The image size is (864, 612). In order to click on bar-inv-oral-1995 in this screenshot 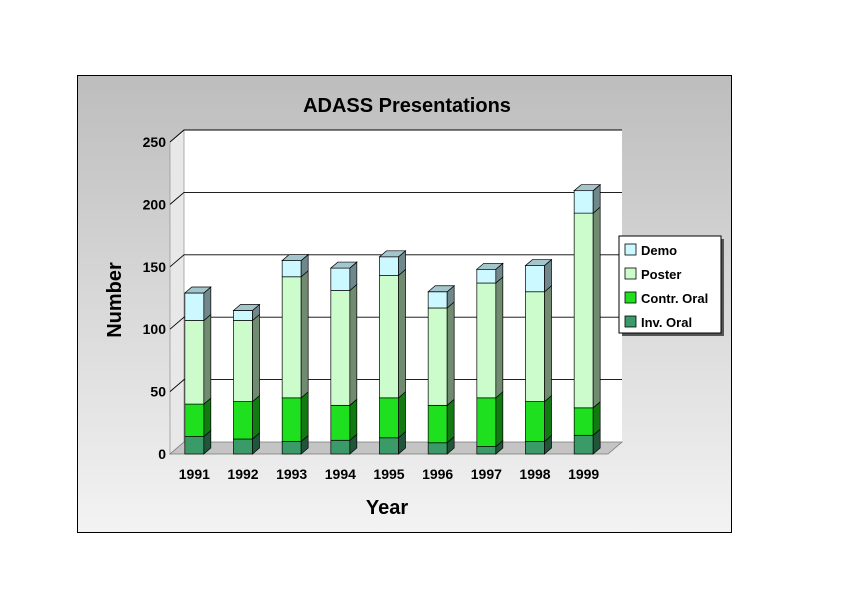, I will do `click(389, 446)`.